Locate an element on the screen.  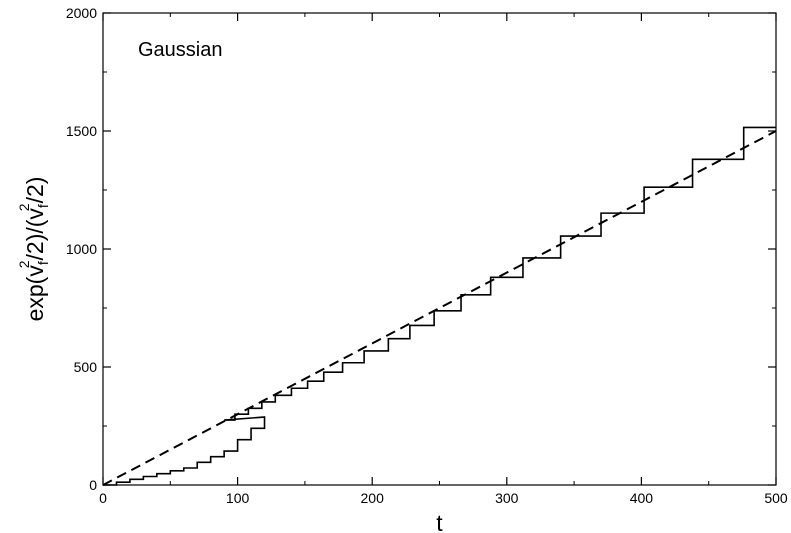
x-tick-label: 500 is located at coordinates (776, 498).